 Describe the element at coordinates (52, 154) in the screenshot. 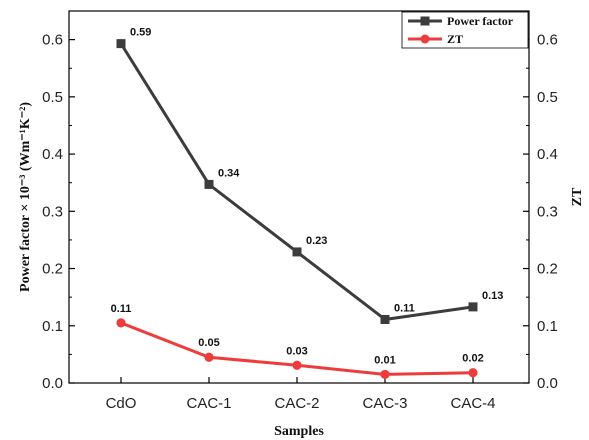

I see `left-tick-label: 0.4` at that location.